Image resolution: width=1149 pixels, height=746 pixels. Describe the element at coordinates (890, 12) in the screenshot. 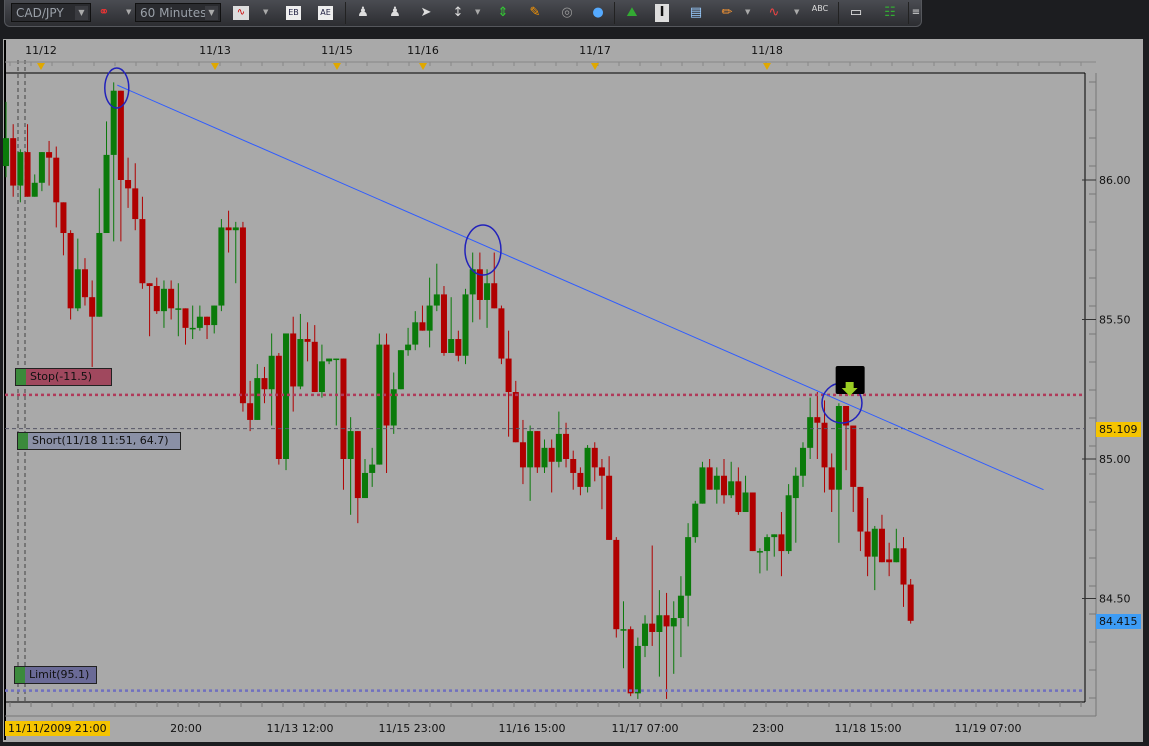

I see `hierarchy-icon: ☷` at that location.